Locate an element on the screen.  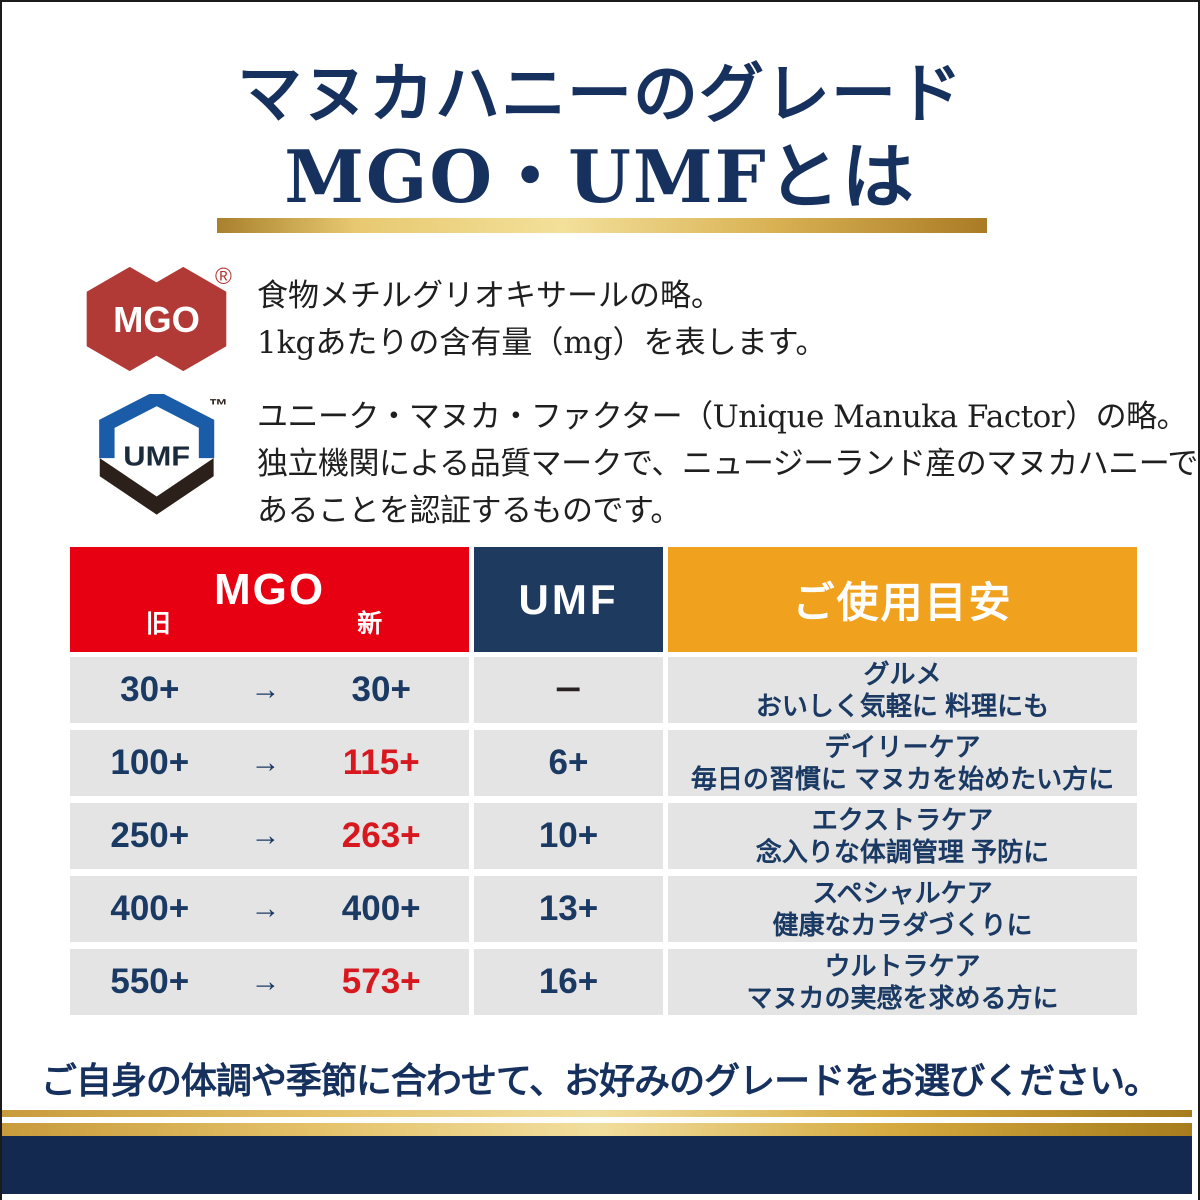
umf-logo-label: UMF is located at coordinates (156, 456).